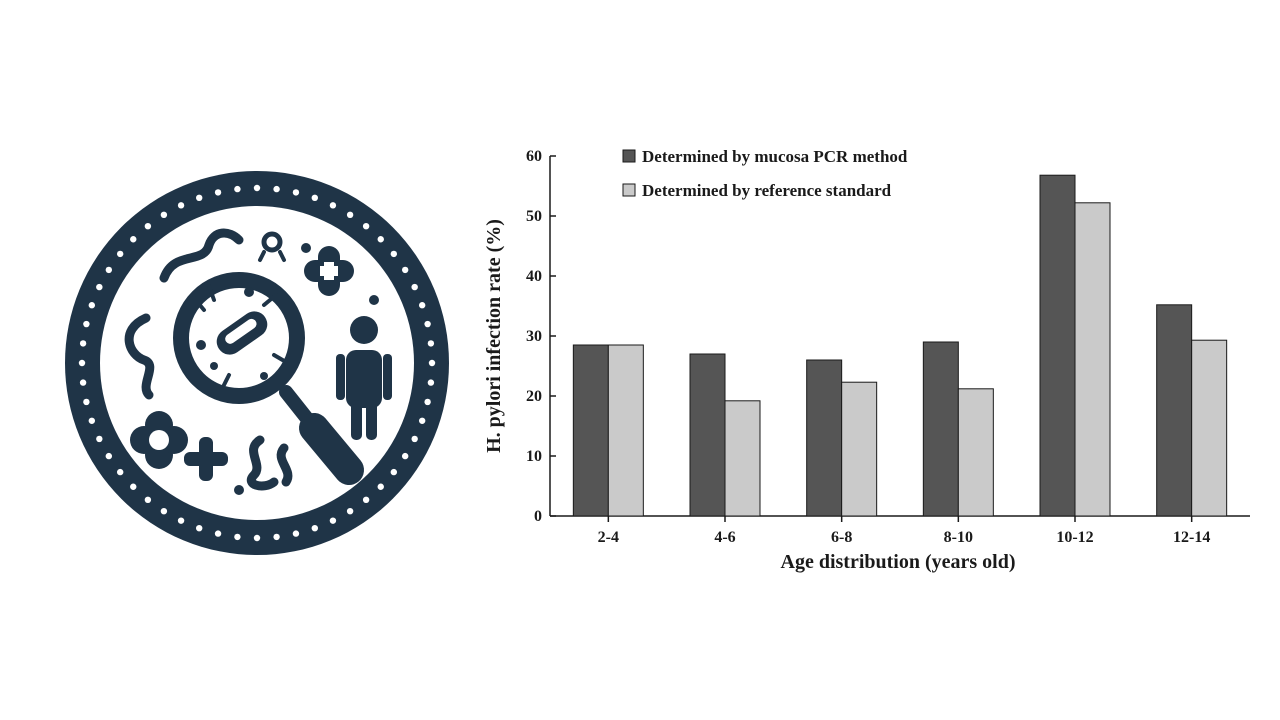  Describe the element at coordinates (958, 537) in the screenshot. I see `x-tick-label: 8-10` at that location.